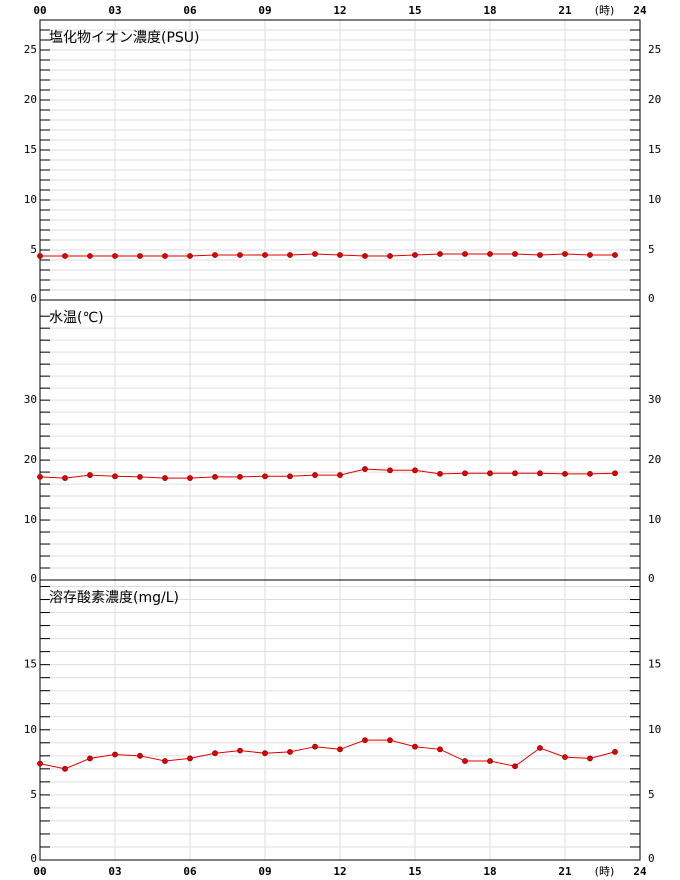  What do you see at coordinates (565, 871) in the screenshot?
I see `x-tick-label: 21` at bounding box center [565, 871].